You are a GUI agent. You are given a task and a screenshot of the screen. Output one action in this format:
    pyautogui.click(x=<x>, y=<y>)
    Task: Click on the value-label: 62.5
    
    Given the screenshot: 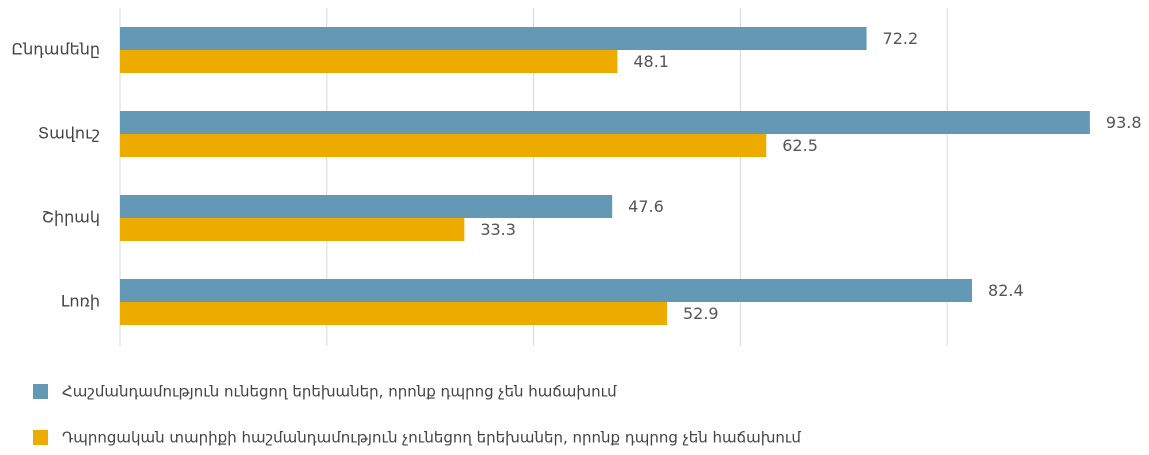 What is the action you would take?
    pyautogui.click(x=800, y=145)
    